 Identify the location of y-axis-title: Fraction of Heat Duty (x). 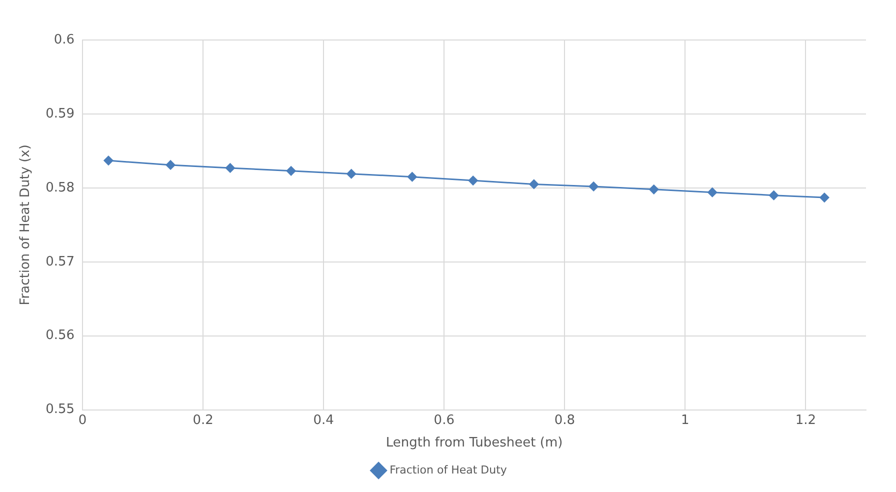
(26, 225).